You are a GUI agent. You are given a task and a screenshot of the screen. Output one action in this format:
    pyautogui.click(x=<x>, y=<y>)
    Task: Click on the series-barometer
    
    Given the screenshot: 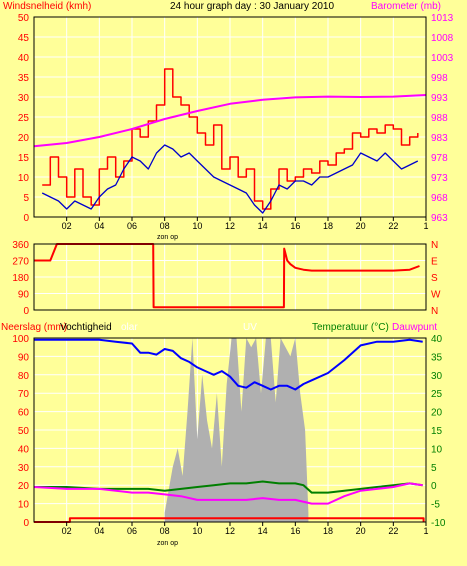 What is the action you would take?
    pyautogui.click(x=230, y=121)
    